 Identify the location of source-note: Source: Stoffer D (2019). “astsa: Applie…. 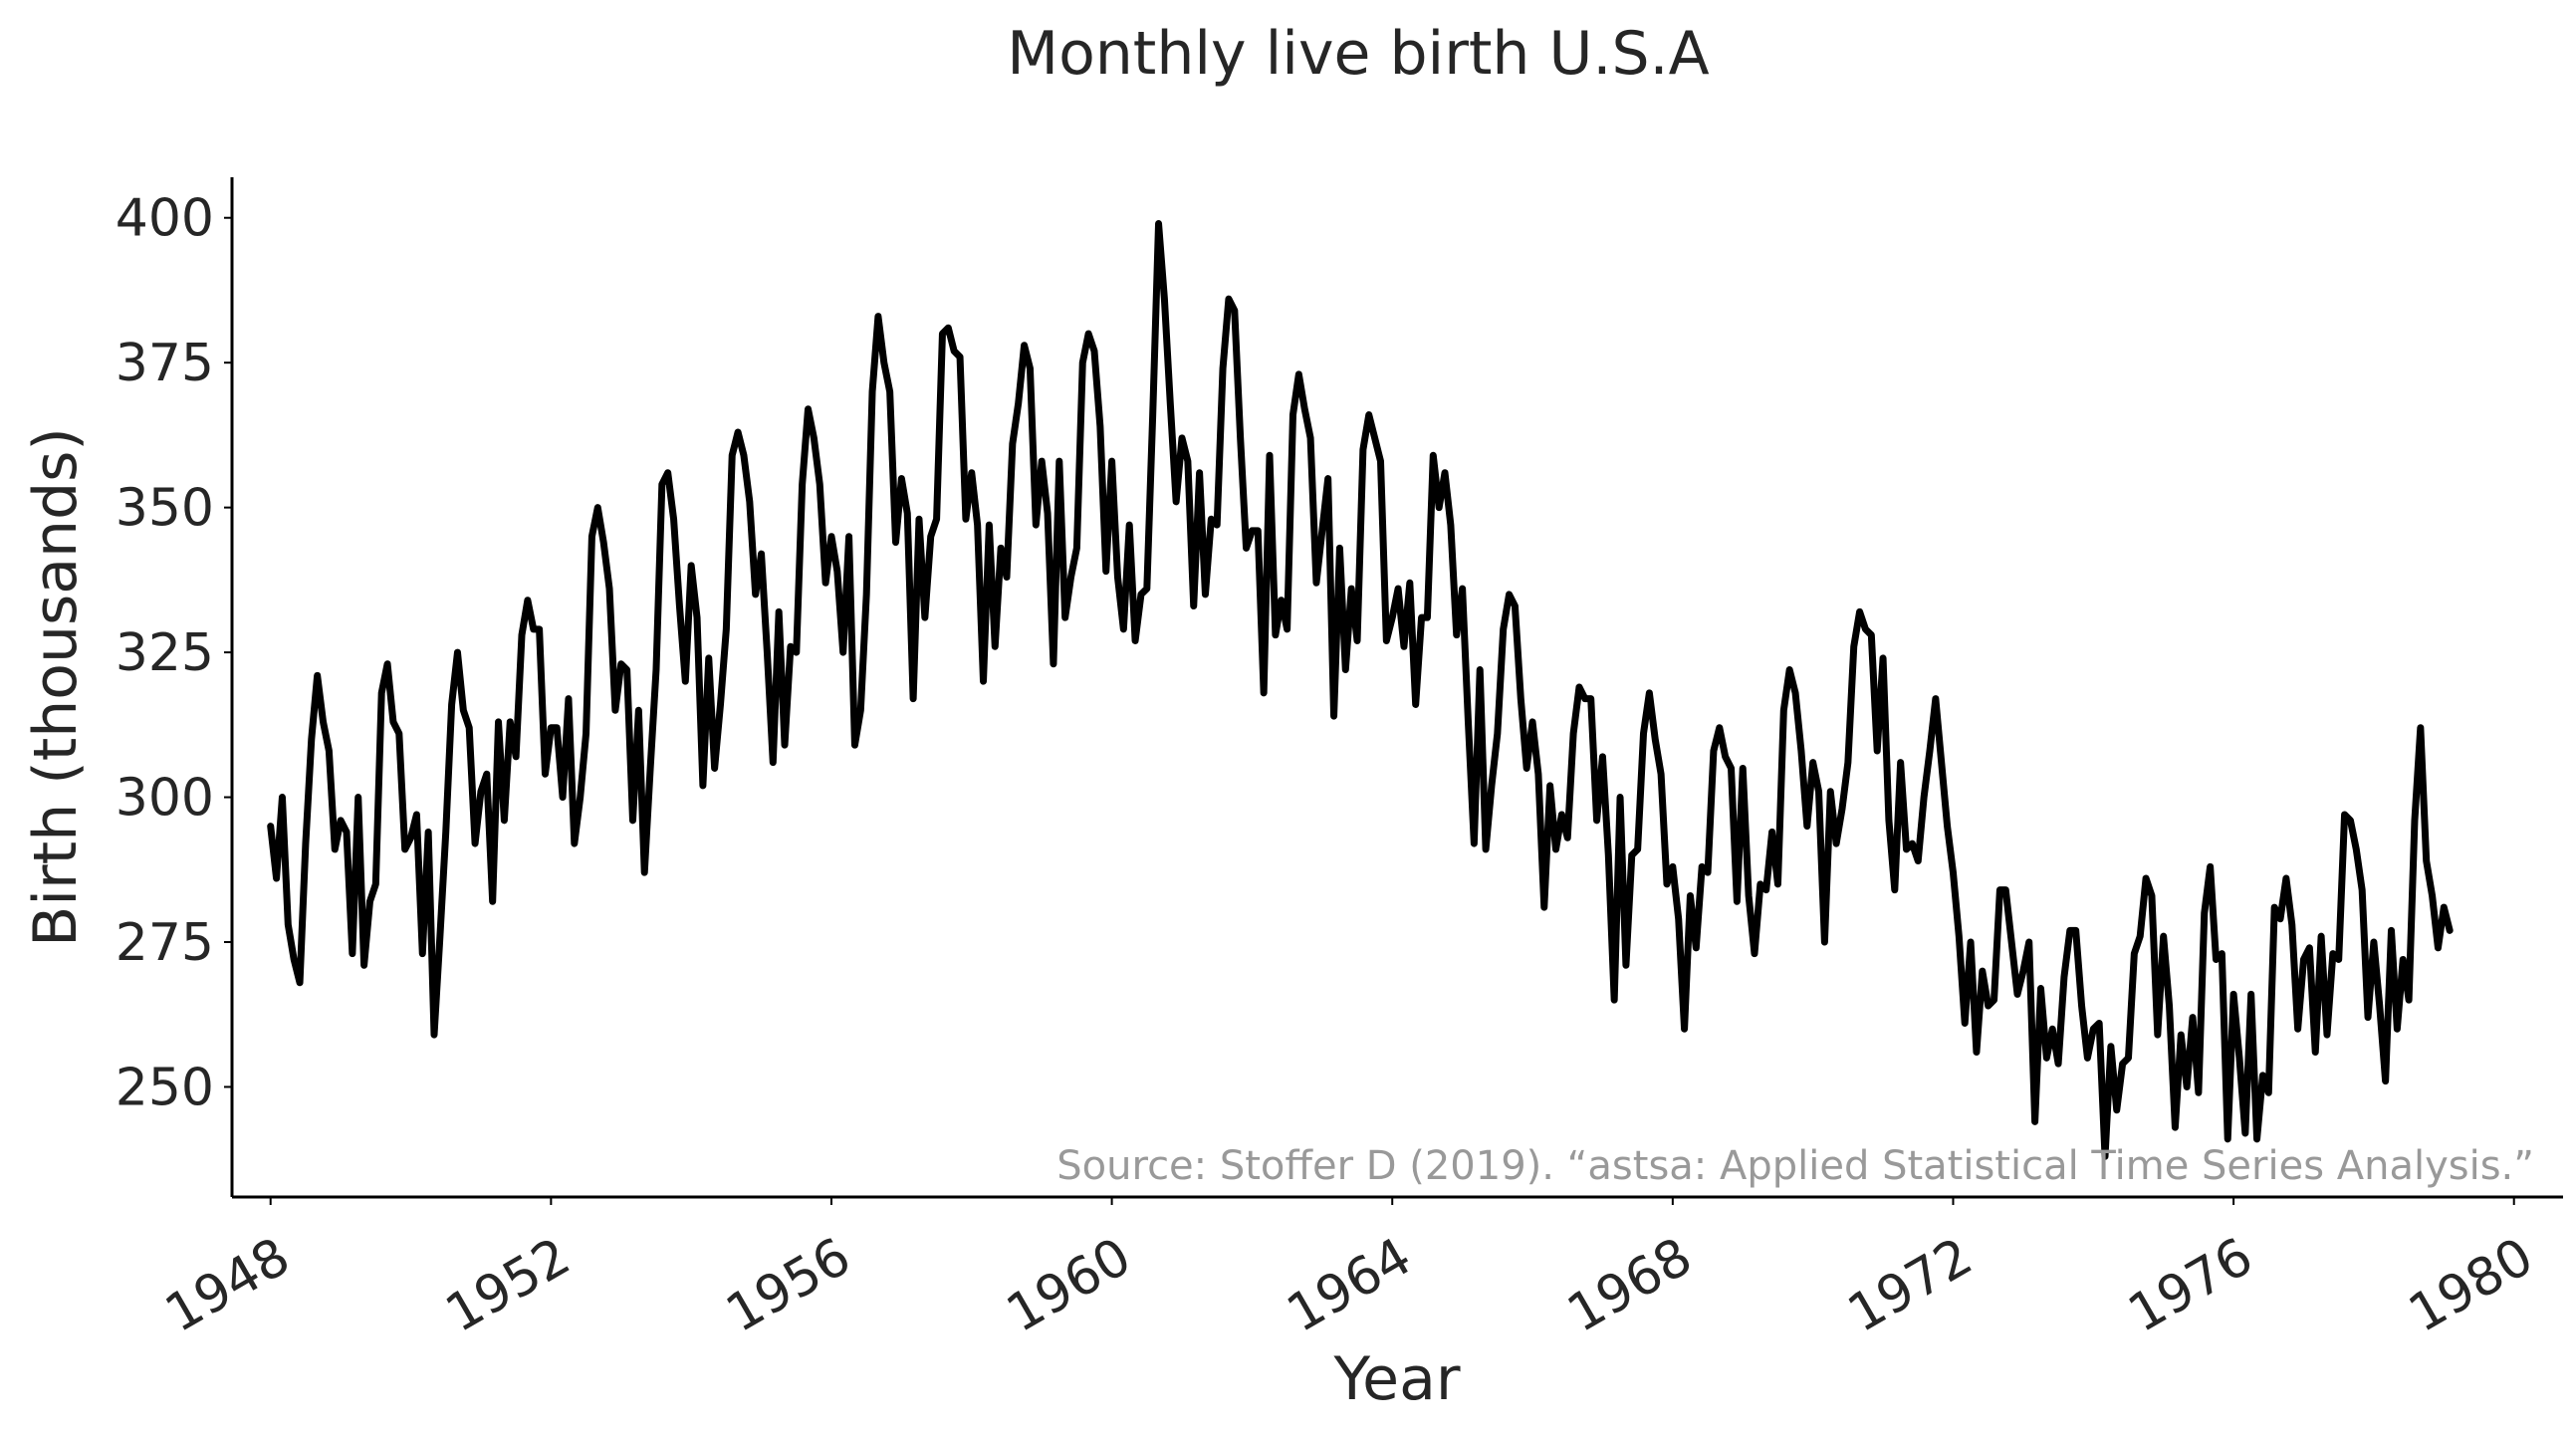
(1795, 1166).